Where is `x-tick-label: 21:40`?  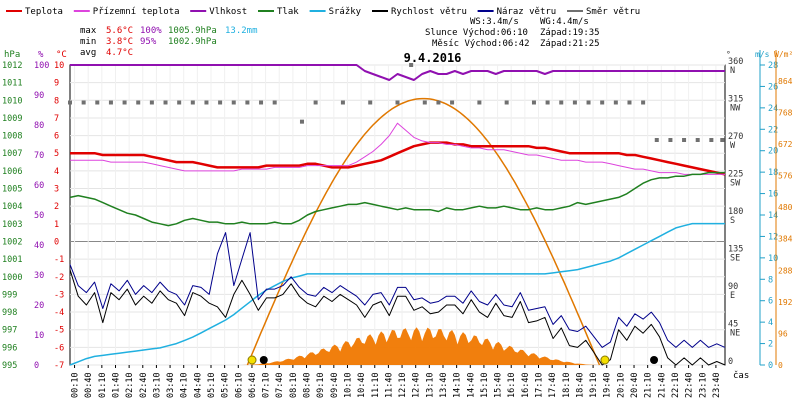
x-tick-label: 21:40 is located at coordinates (662, 385).